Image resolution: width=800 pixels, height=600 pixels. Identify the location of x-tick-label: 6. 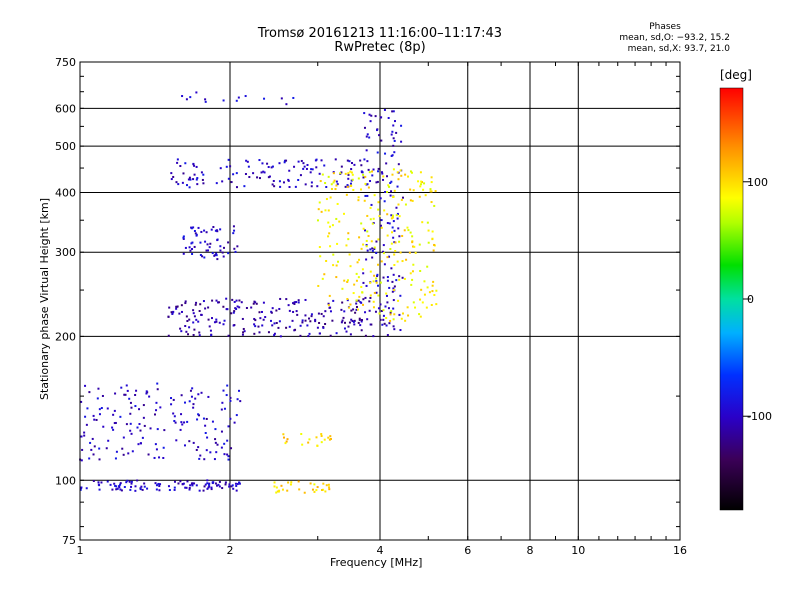
(467, 550).